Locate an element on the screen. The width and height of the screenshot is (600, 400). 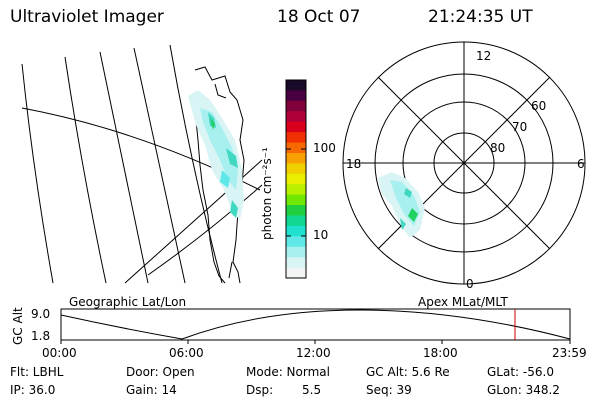
lat-label-80: 80 is located at coordinates (498, 148).